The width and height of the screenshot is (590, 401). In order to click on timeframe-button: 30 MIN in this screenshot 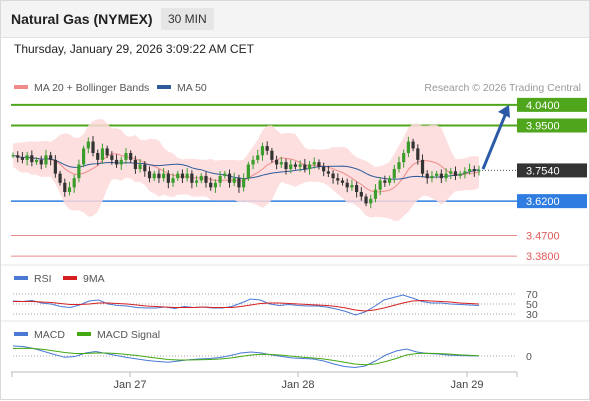, I will do `click(187, 19)`.